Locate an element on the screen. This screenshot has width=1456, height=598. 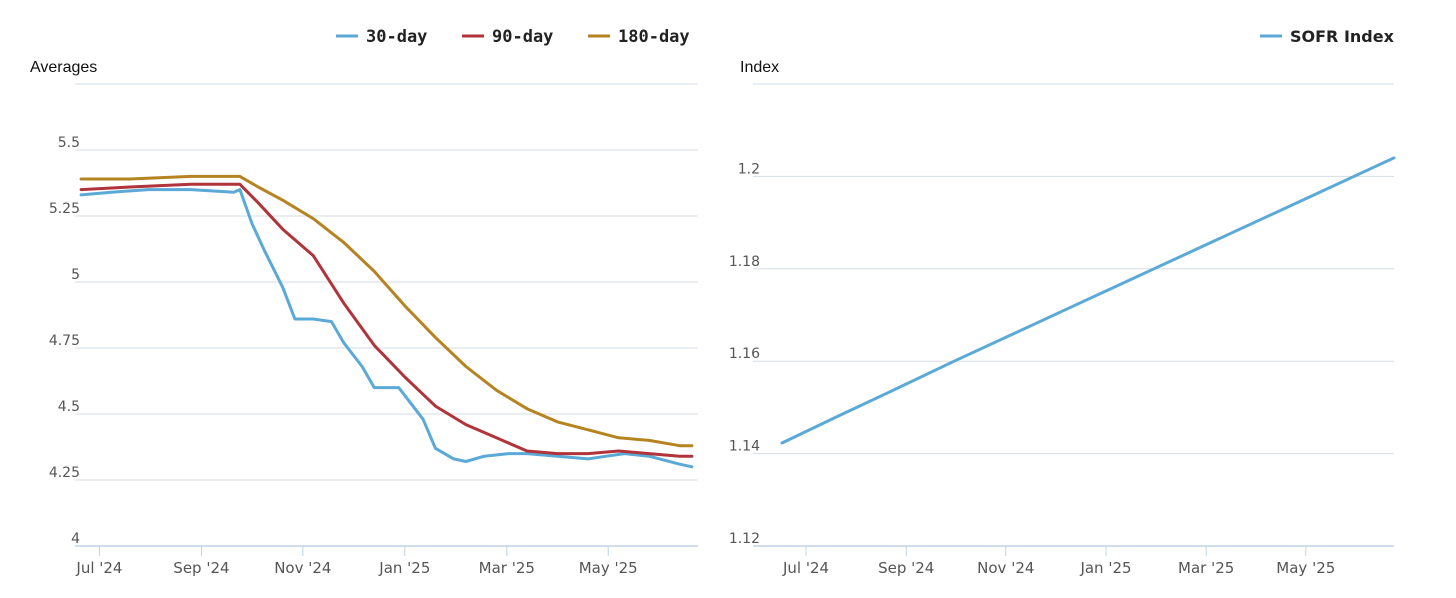
legend-label-90-day: 90-day is located at coordinates (522, 37).